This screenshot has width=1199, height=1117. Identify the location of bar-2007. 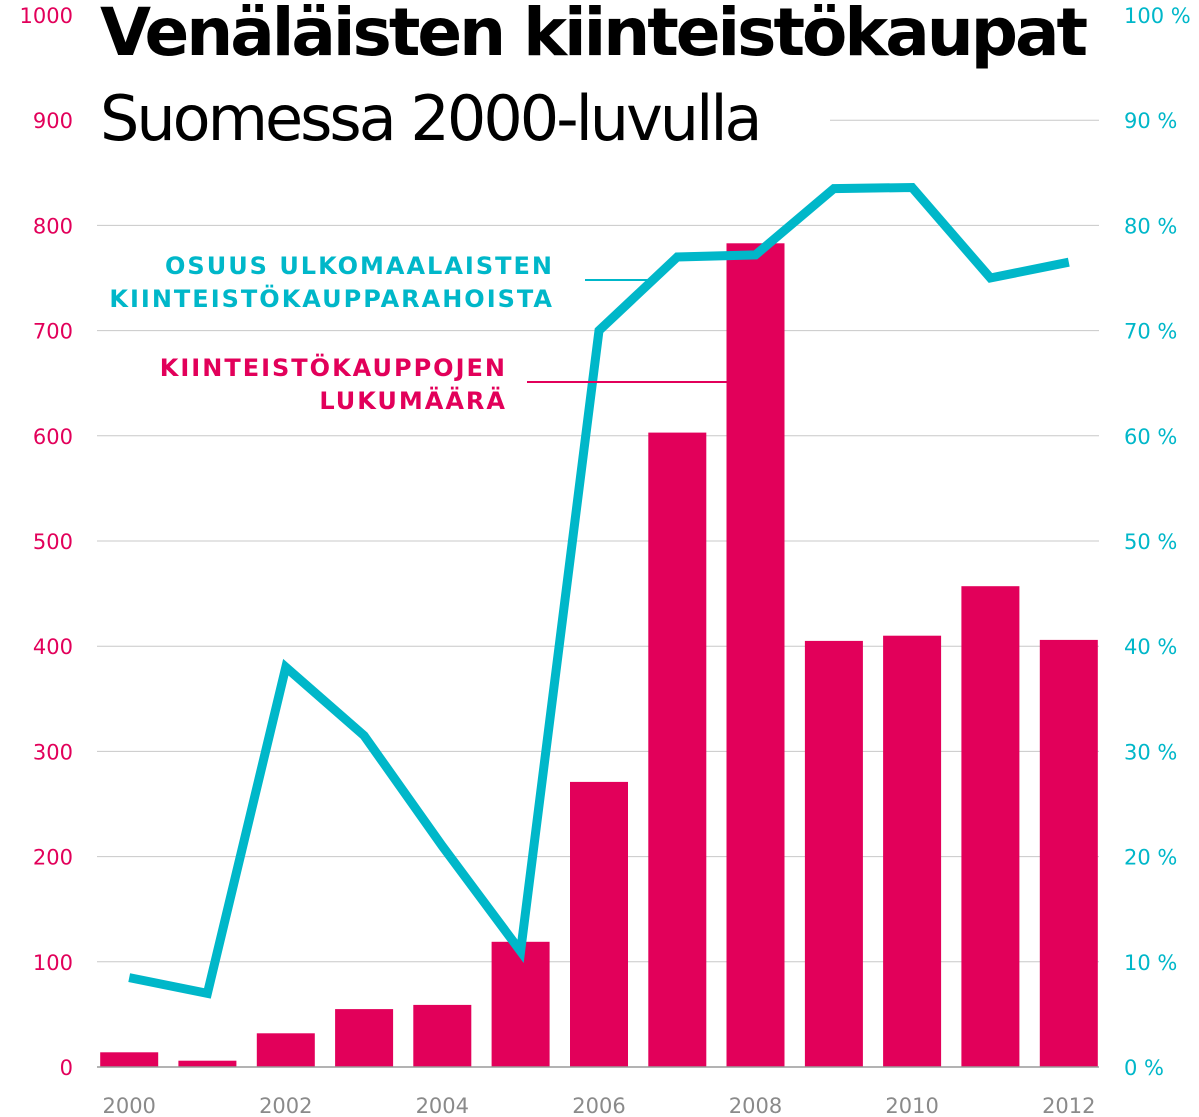
(677, 750).